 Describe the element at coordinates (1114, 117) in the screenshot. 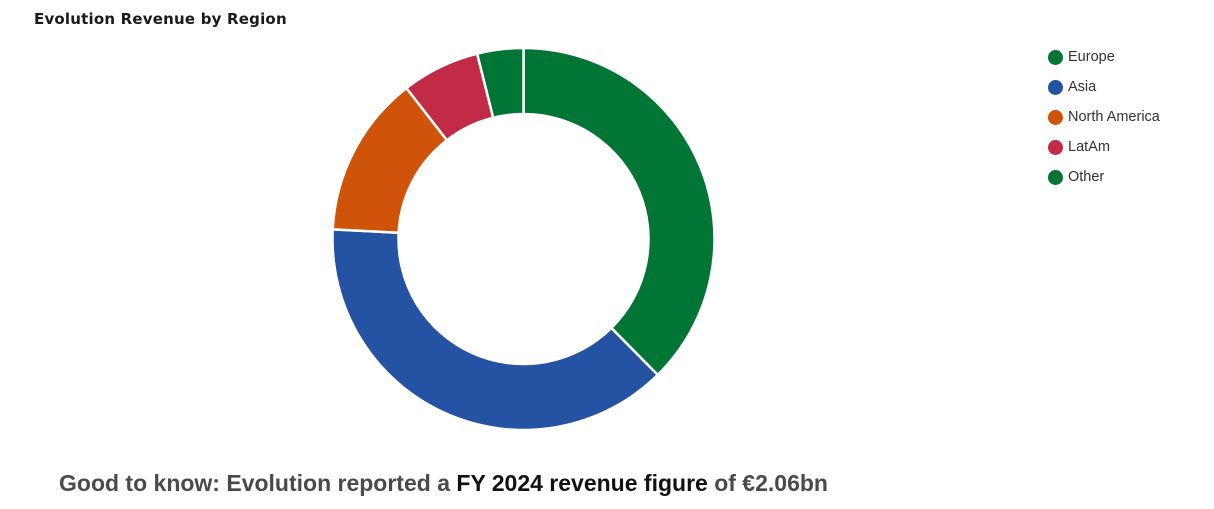

I see `legend-label-north-america: North America` at that location.